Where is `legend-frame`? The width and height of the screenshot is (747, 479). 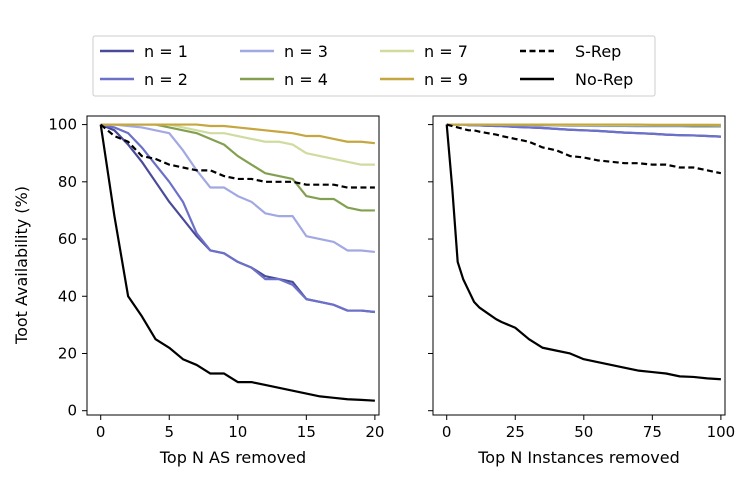
legend-frame is located at coordinates (374, 66).